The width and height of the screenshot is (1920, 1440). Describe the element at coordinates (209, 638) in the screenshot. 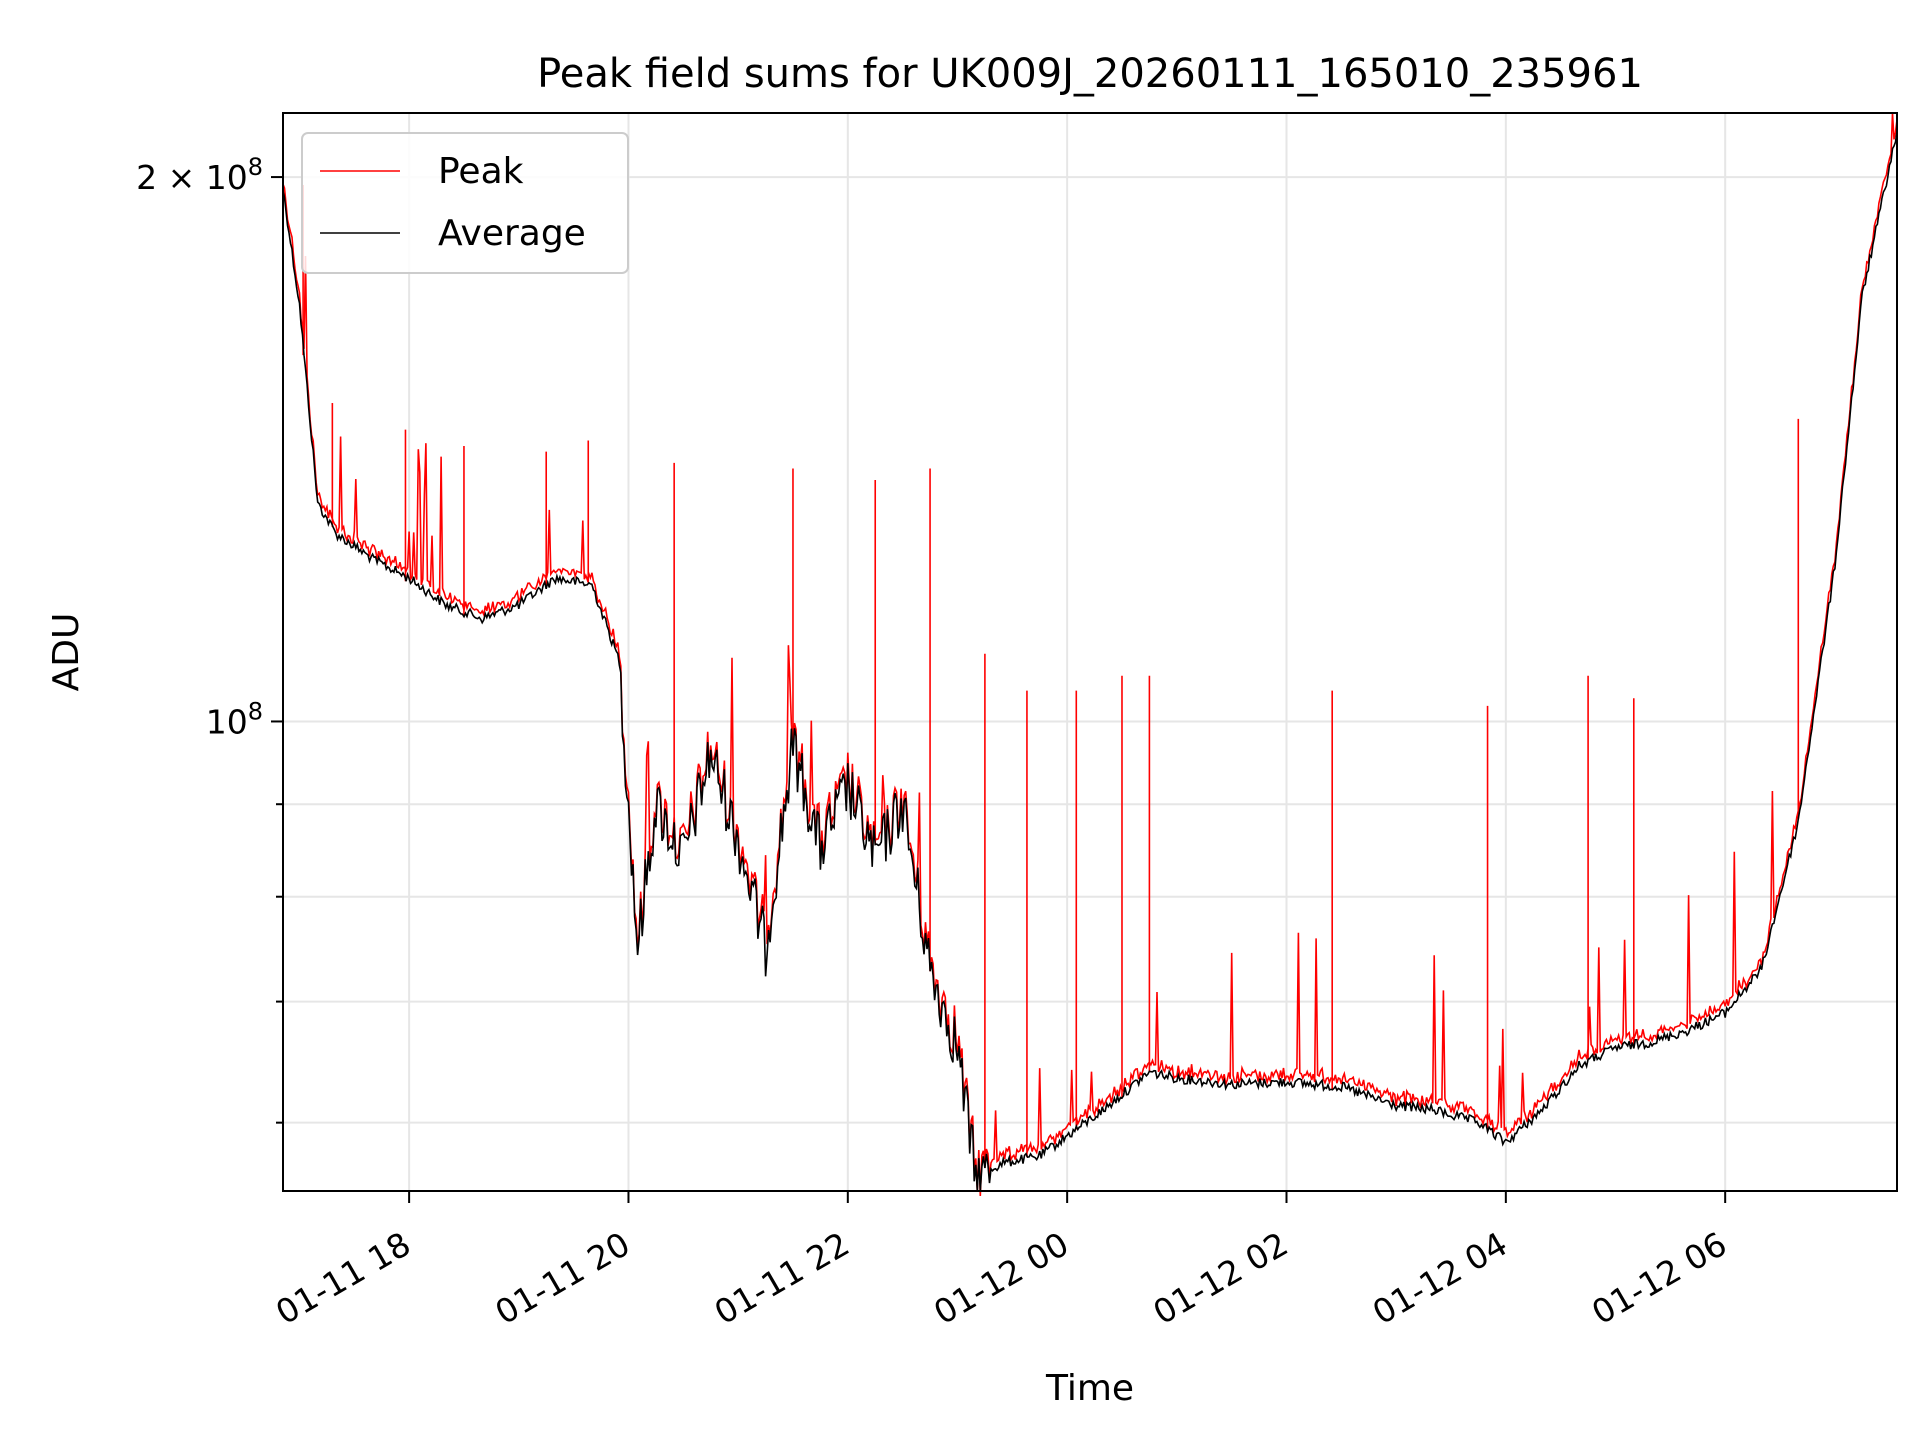

I see `y-axis: 108 2 × 108` at that location.